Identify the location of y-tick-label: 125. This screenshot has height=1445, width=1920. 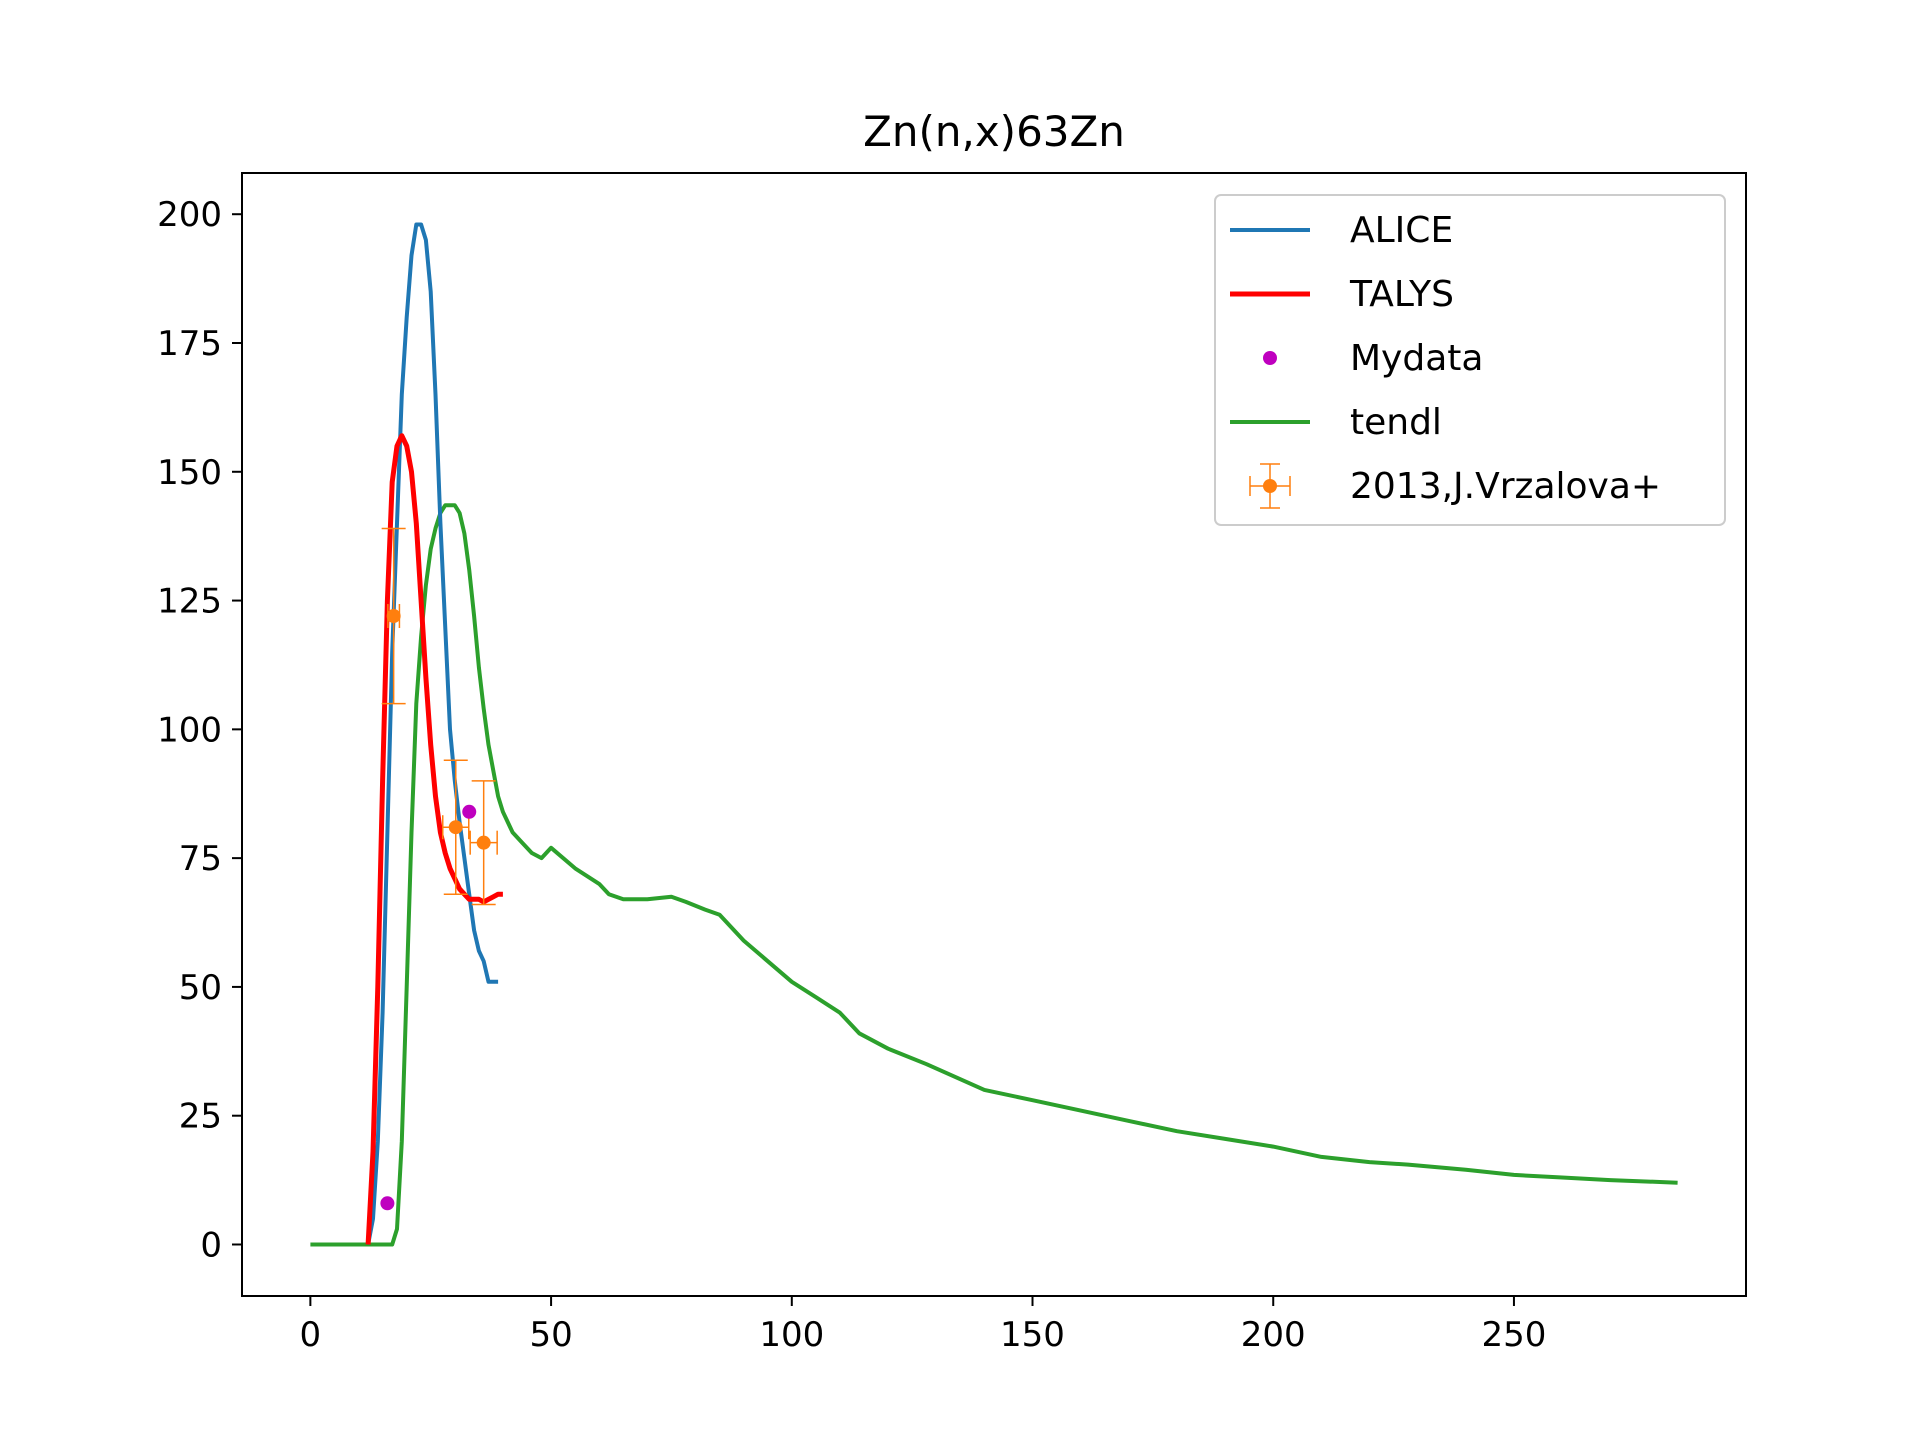
(189, 602).